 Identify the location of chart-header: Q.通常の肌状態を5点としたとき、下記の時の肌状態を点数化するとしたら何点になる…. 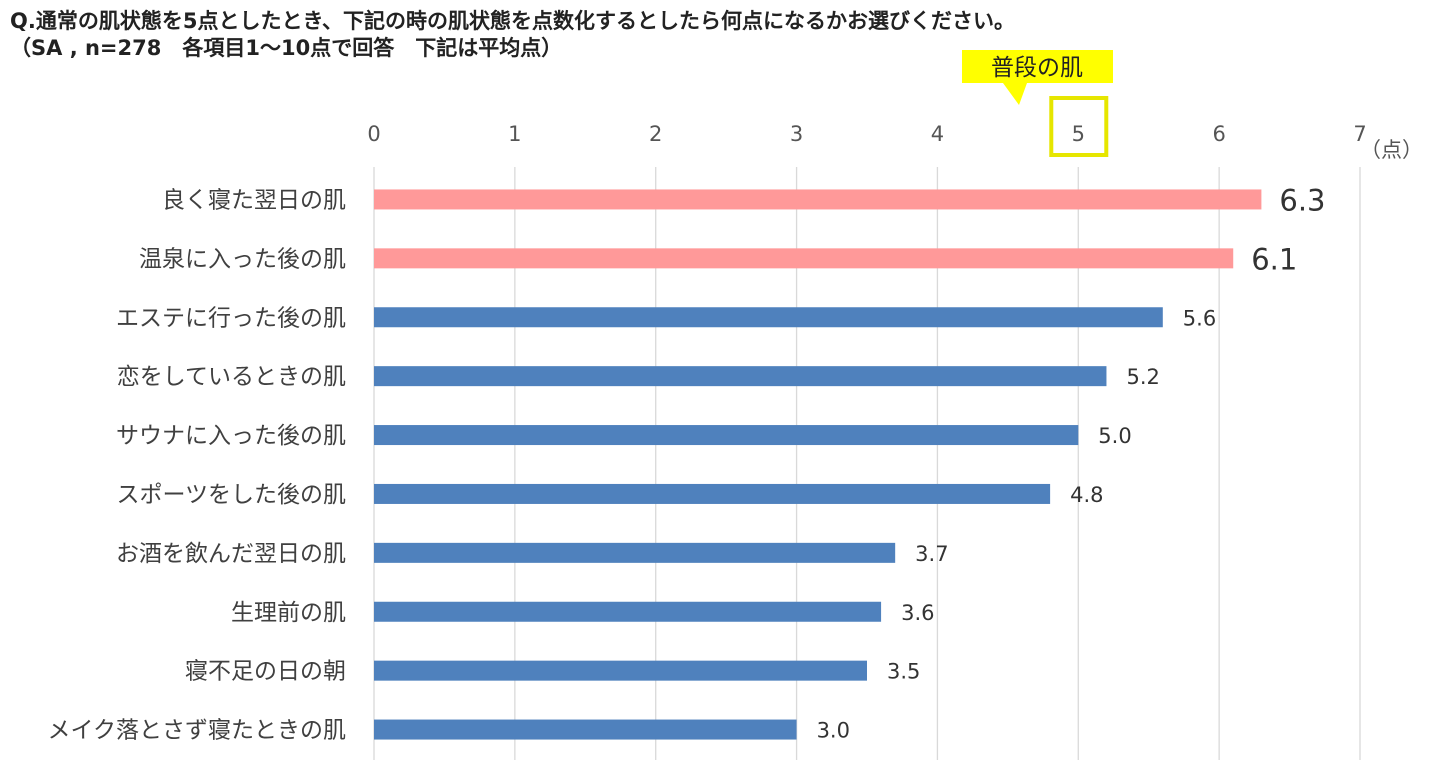
(512, 35).